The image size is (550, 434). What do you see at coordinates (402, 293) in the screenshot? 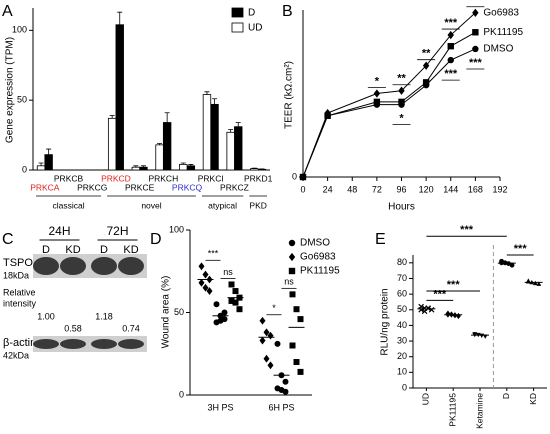
I see `y-tick-label: 60` at bounding box center [402, 293].